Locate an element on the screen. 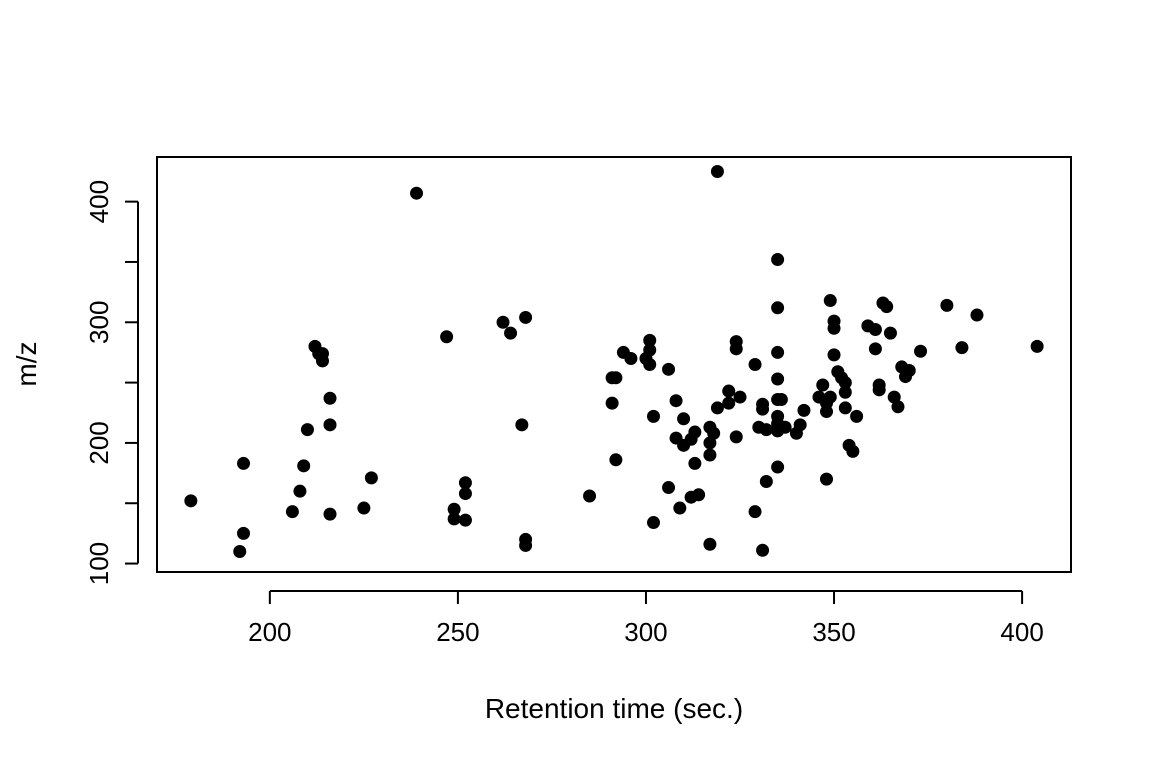 Image resolution: width=1152 pixels, height=768 pixels. y-axis: 100 200 300 400 is located at coordinates (111, 382).